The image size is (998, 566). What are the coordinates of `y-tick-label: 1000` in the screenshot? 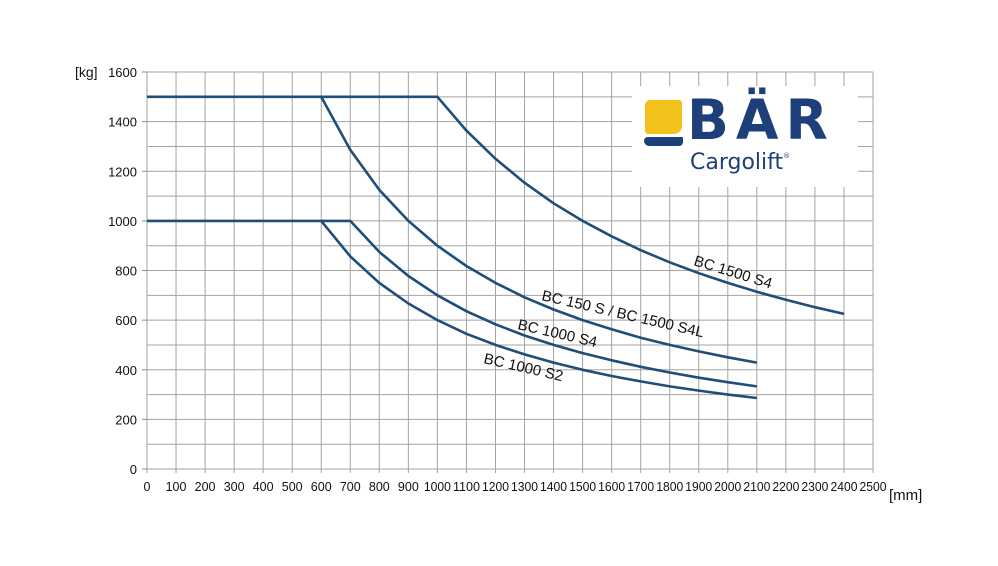 It's located at (122, 221).